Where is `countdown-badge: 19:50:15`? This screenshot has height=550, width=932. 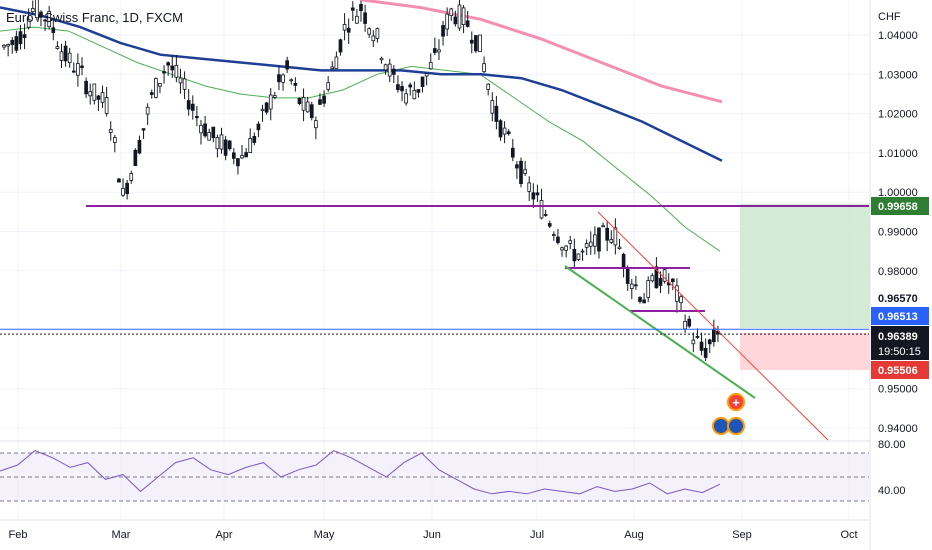 countdown-badge: 19:50:15 is located at coordinates (899, 352).